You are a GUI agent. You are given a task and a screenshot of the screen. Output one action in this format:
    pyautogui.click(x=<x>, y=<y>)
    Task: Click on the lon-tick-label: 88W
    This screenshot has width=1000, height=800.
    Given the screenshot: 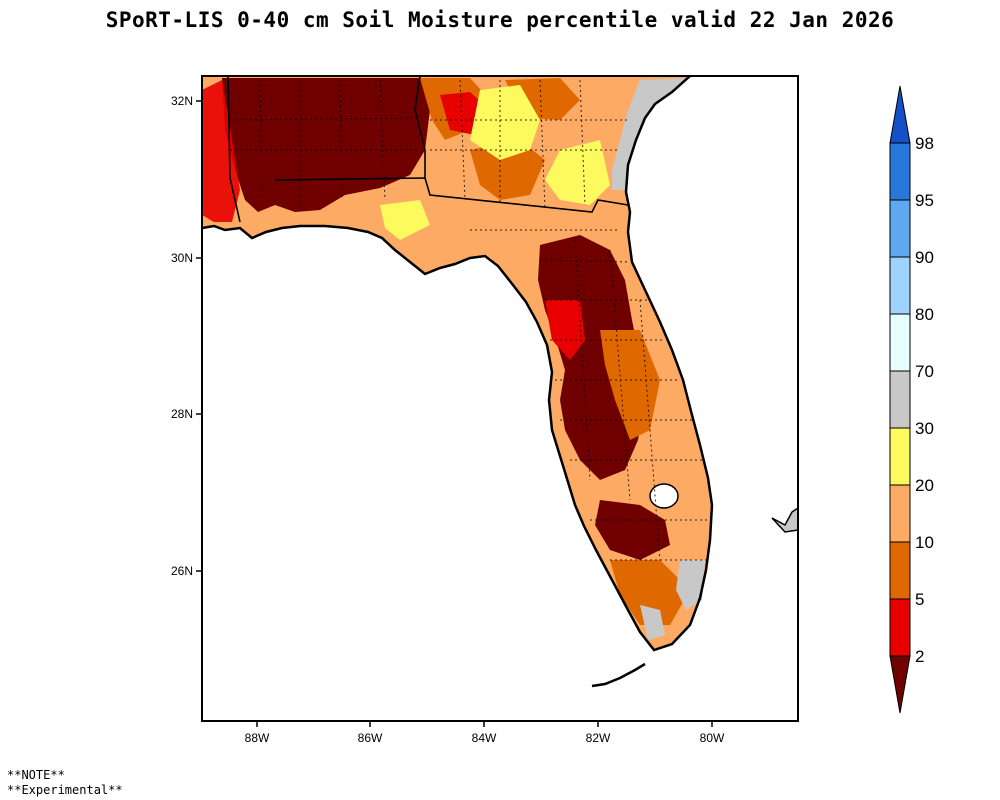 What is the action you would take?
    pyautogui.click(x=257, y=738)
    